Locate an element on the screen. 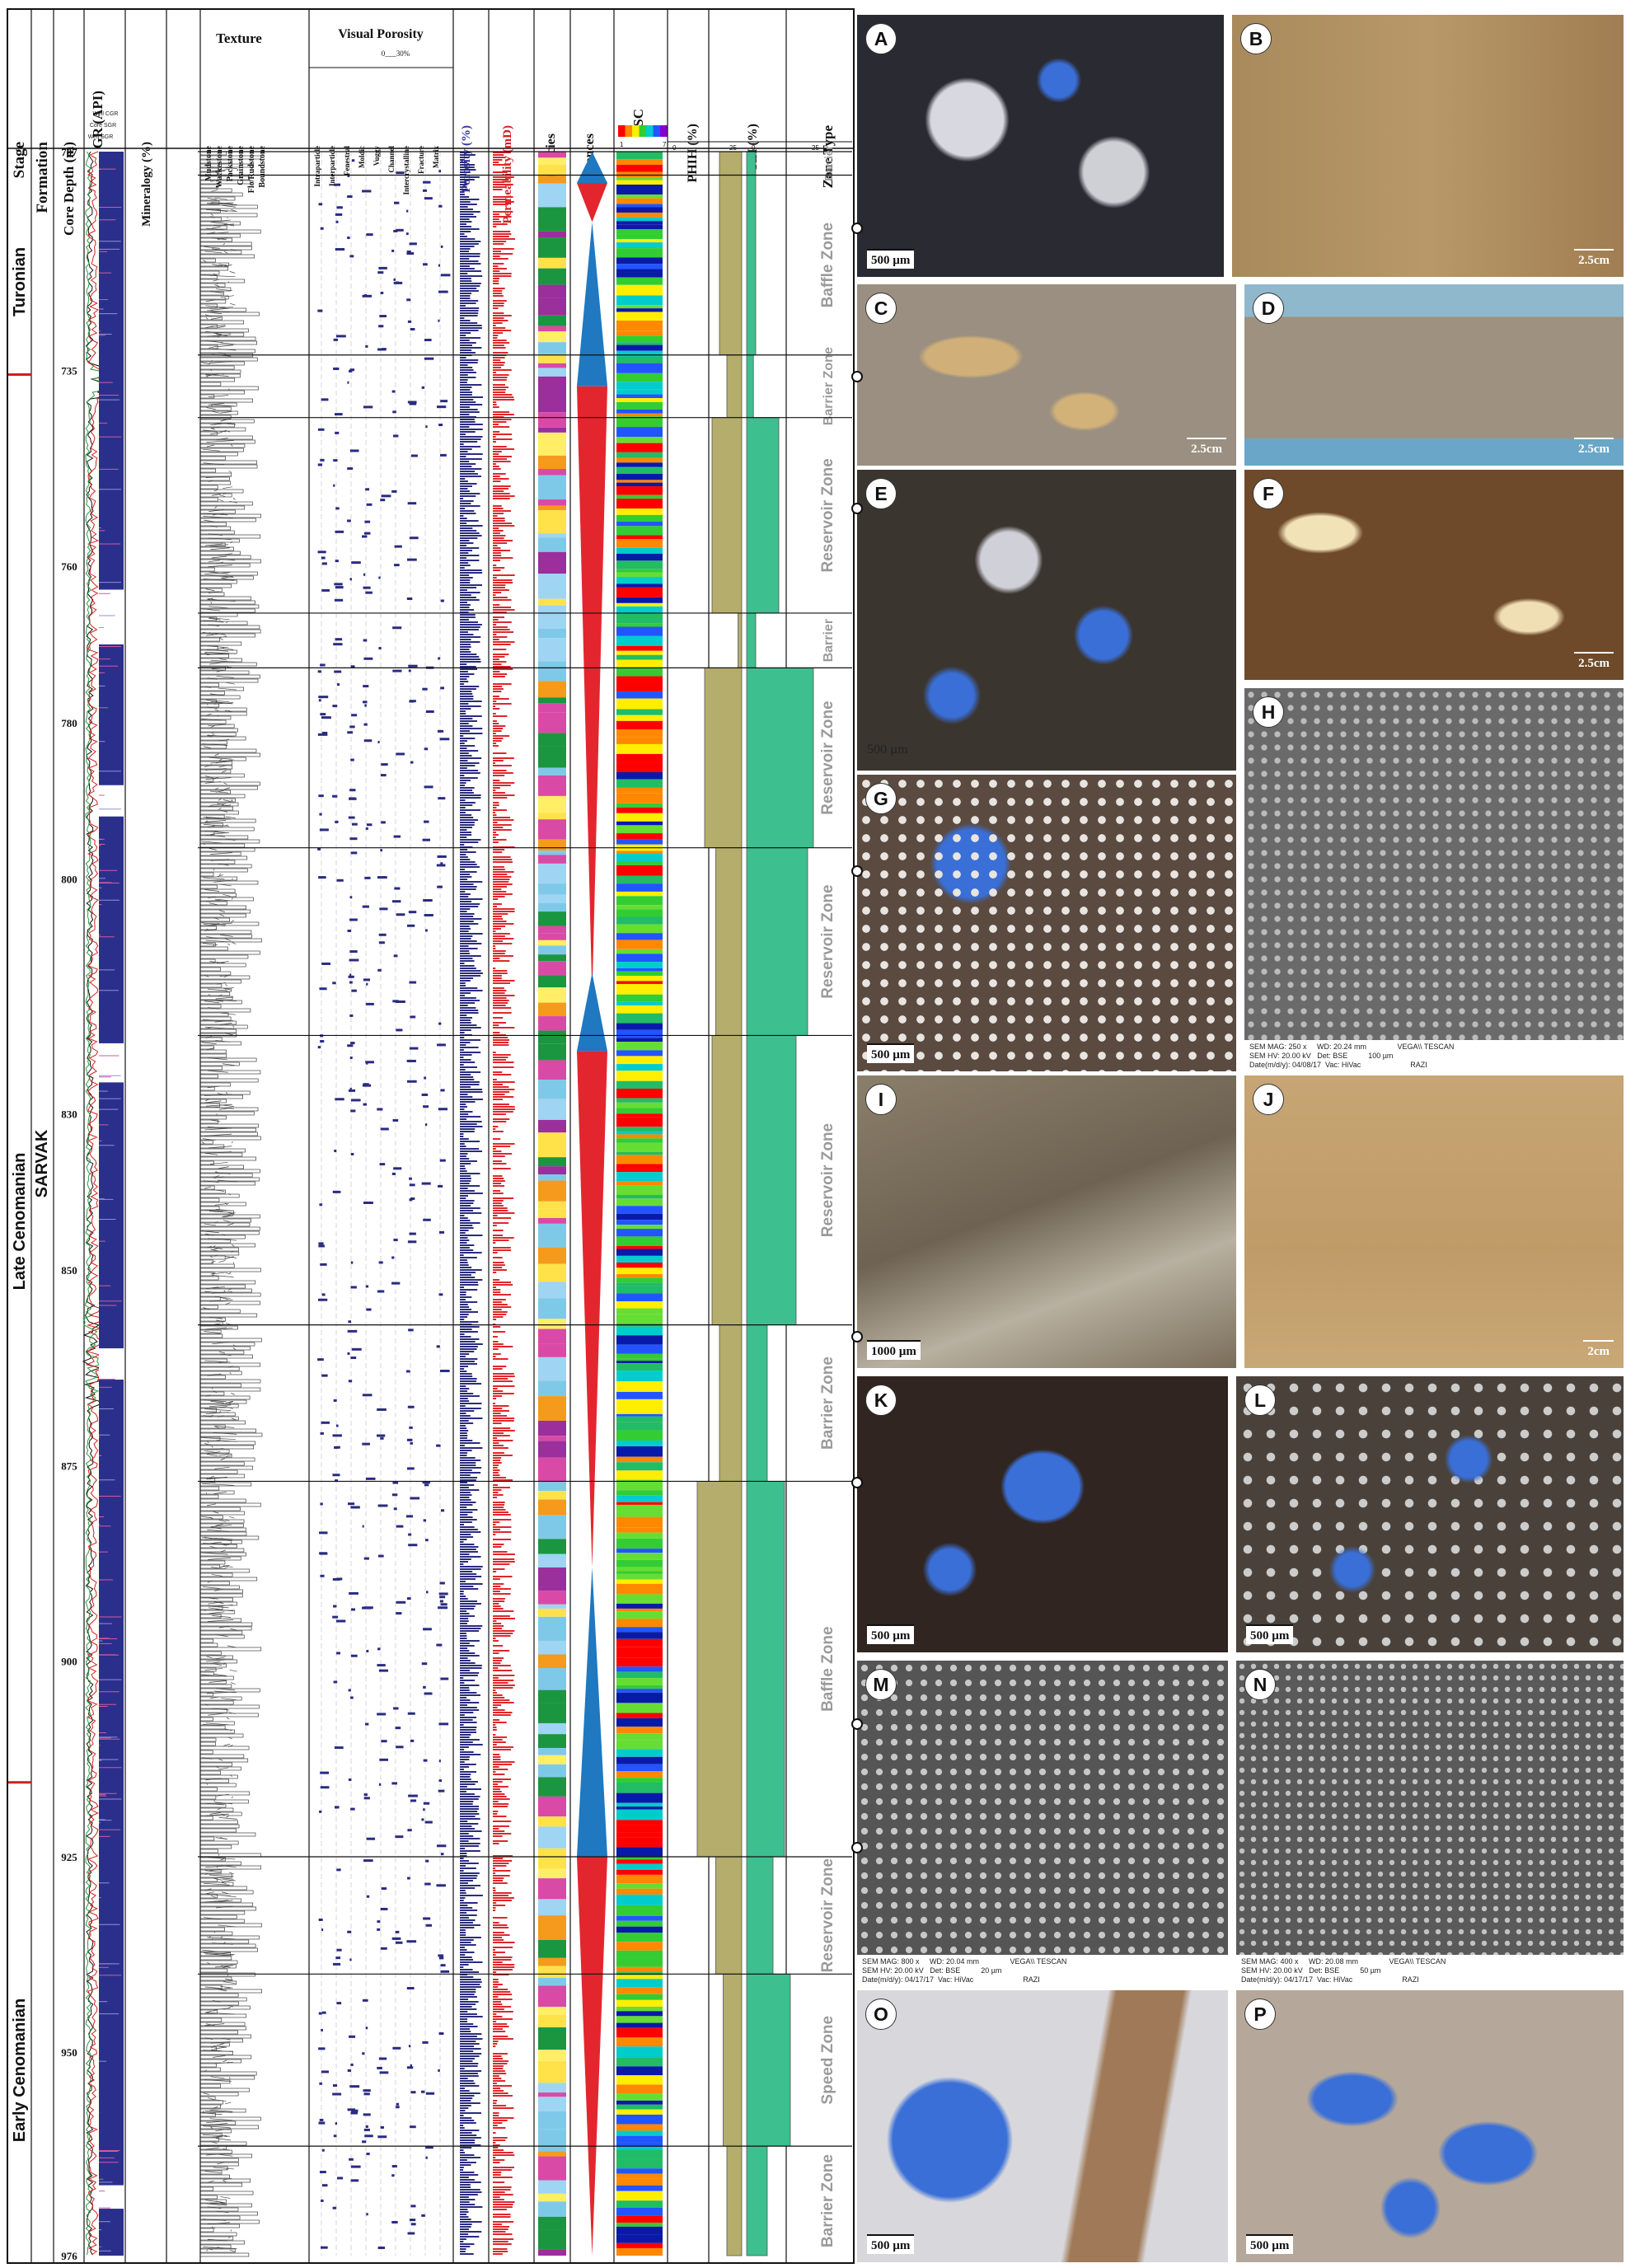 The image size is (1626, 2268). scale-bar: 2cm is located at coordinates (1599, 1350).